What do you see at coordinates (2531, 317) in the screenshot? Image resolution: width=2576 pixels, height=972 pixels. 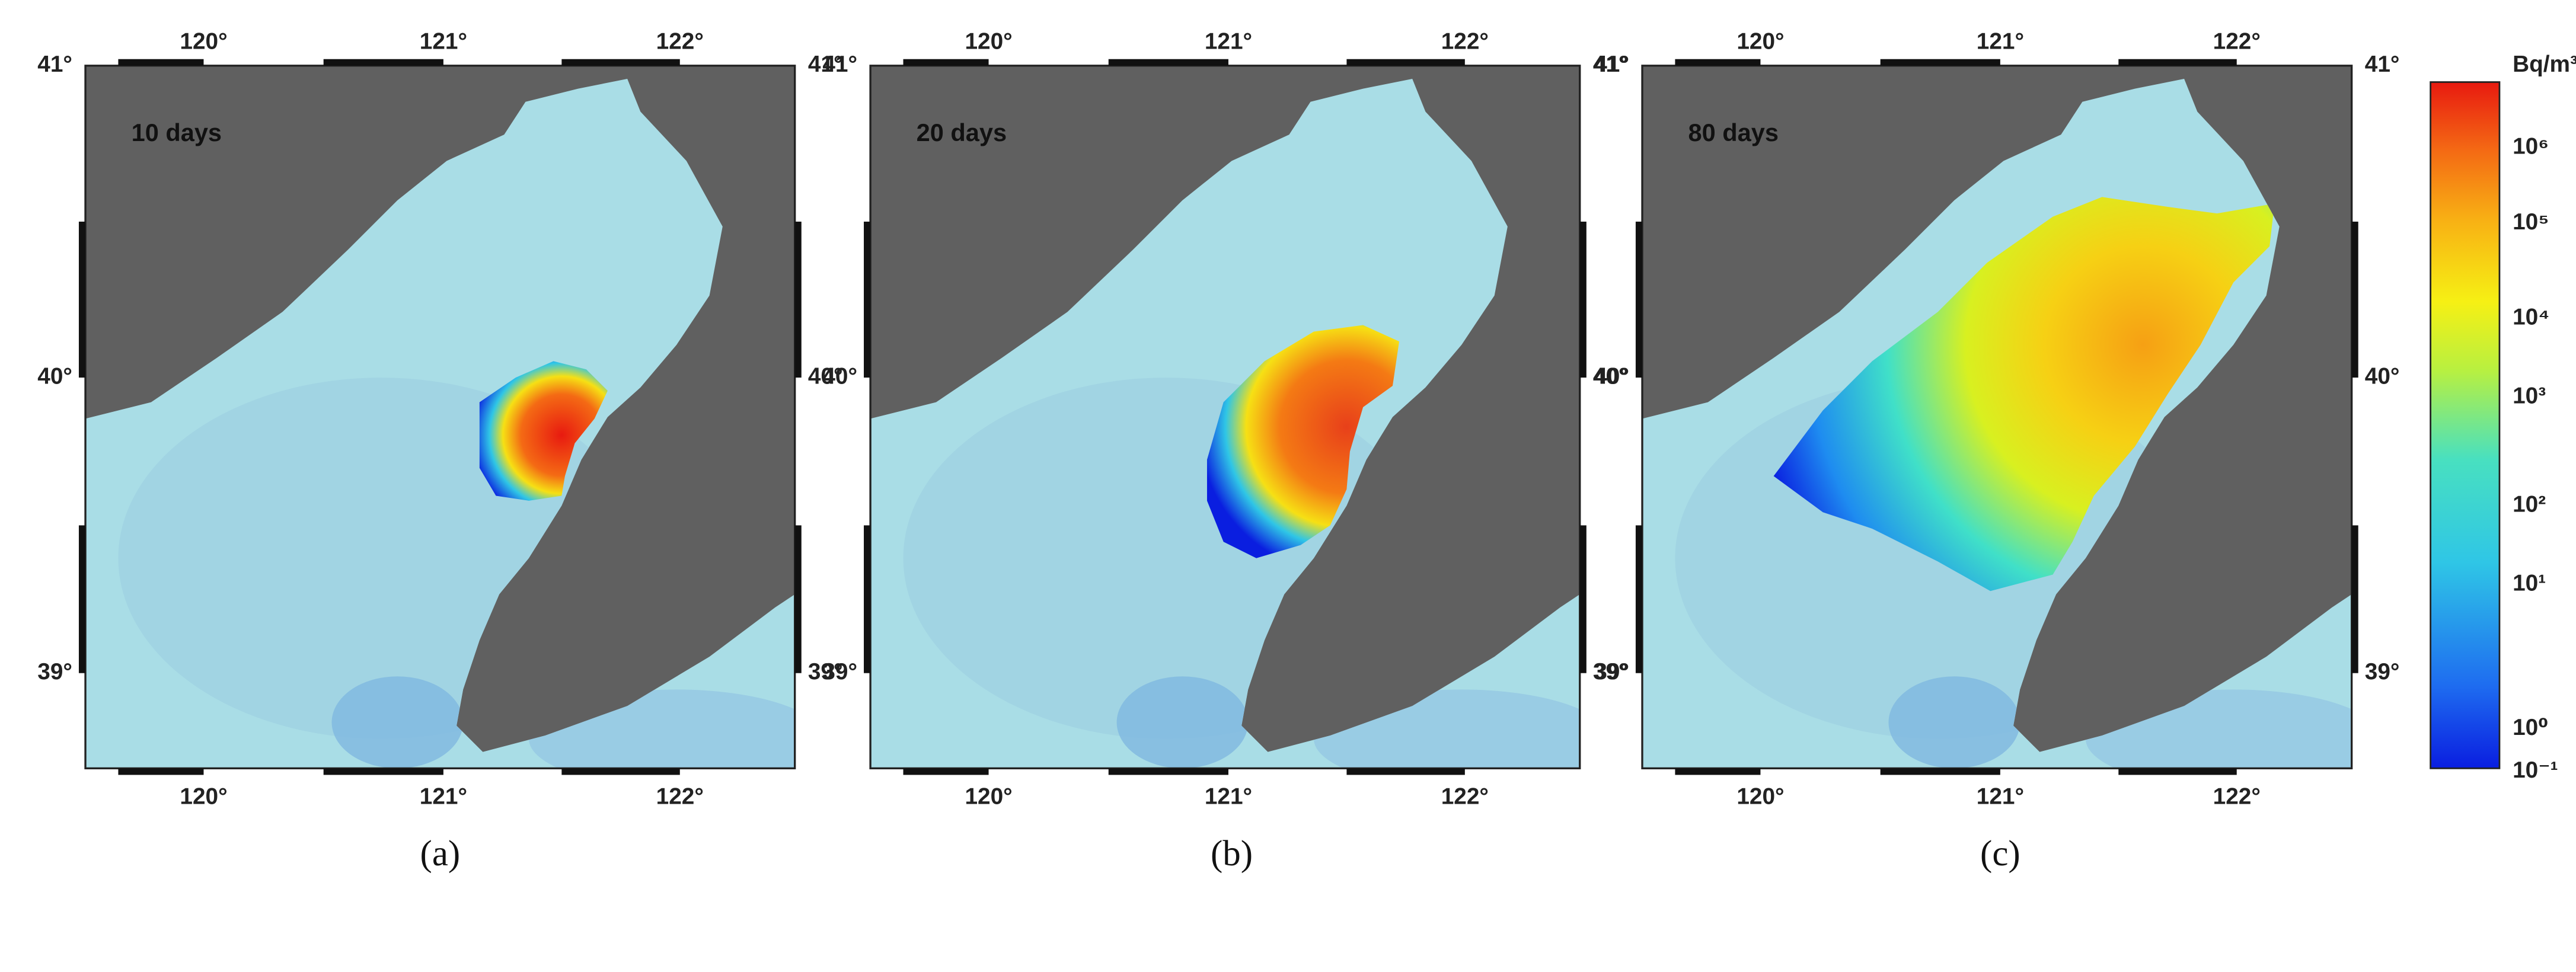 I see `colorbar-tick-label: 10⁴` at bounding box center [2531, 317].